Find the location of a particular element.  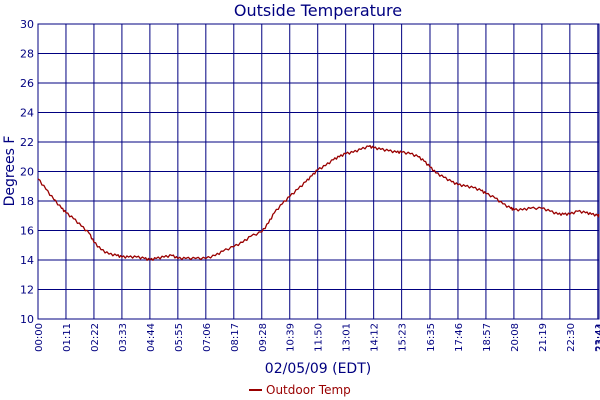

y-tick-label-10: 30 is located at coordinates (27, 24).